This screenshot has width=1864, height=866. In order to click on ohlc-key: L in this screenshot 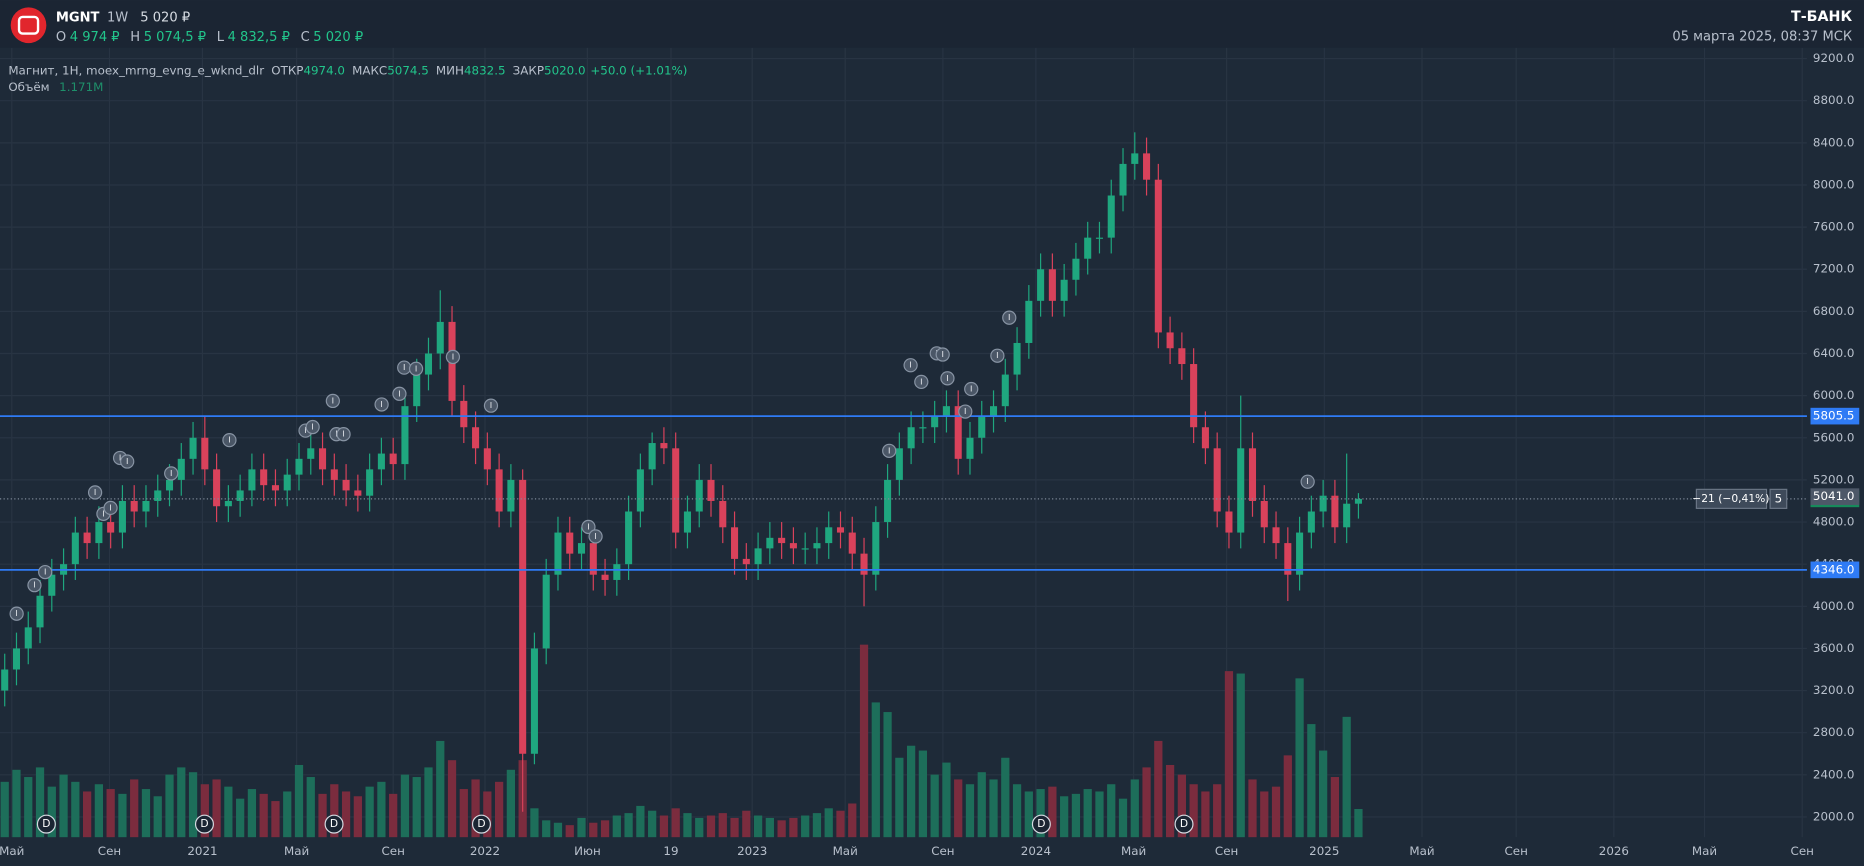, I will do `click(221, 37)`.